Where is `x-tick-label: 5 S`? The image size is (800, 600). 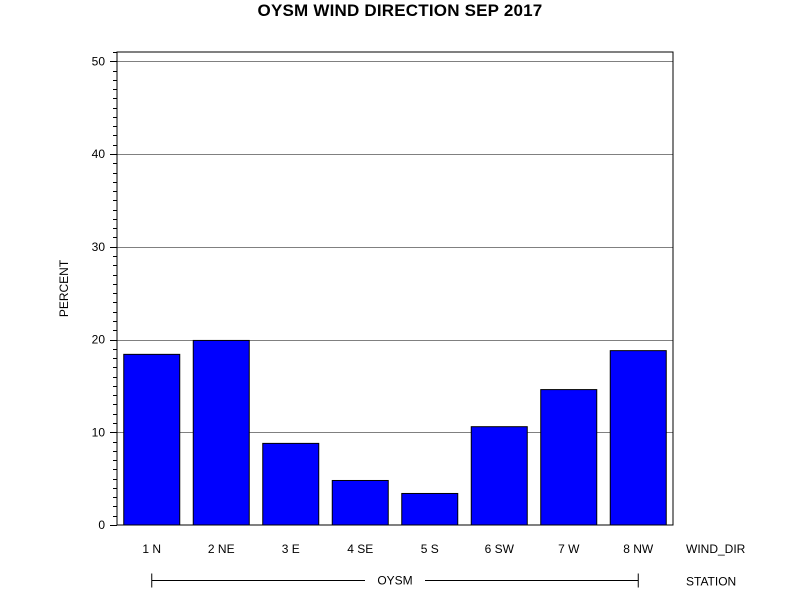
x-tick-label: 5 S is located at coordinates (430, 549).